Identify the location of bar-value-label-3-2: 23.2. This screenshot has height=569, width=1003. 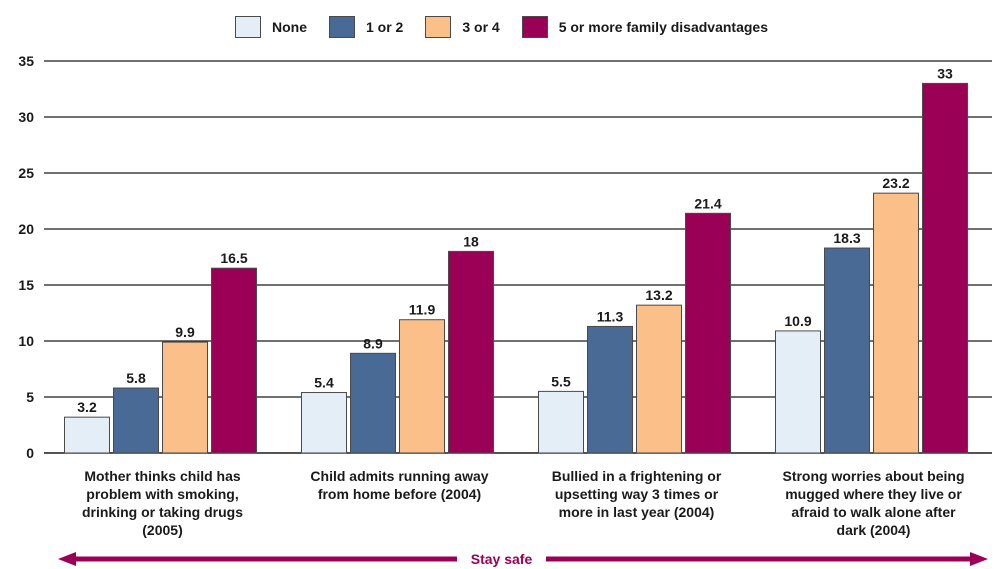
(895, 183).